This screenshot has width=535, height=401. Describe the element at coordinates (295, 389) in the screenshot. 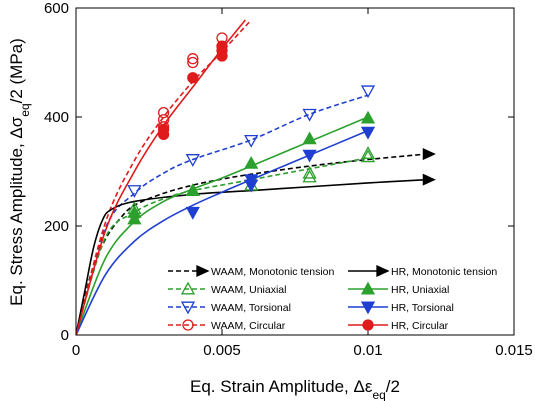

I see `x-axis-label: Eq. Strain Amplitude, Δεeq/2` at that location.